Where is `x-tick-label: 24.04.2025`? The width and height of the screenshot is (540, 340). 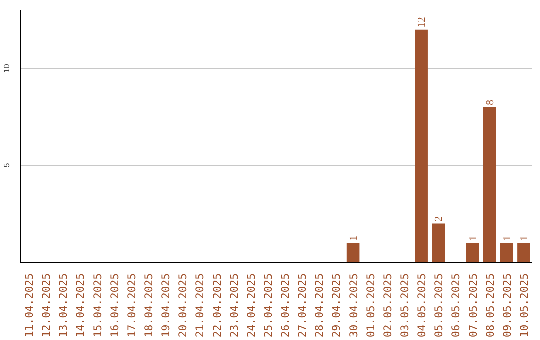
x-tick-label: 24.04.2025 is located at coordinates (251, 306).